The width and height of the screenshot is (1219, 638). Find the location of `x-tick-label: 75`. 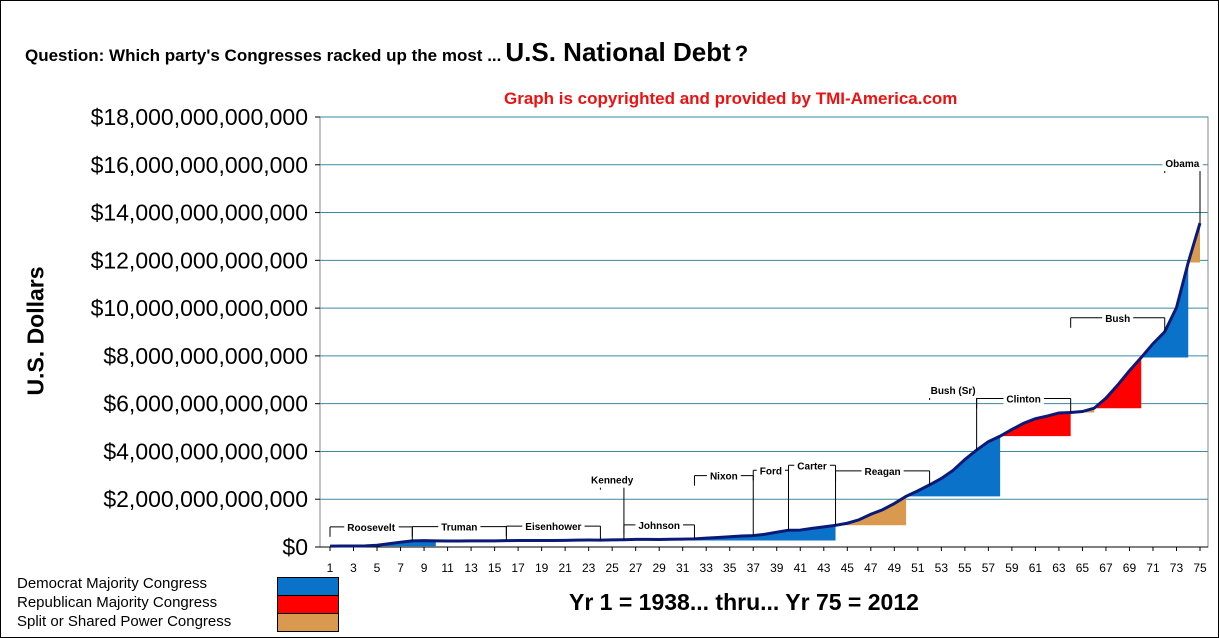

x-tick-label: 75 is located at coordinates (1200, 568).